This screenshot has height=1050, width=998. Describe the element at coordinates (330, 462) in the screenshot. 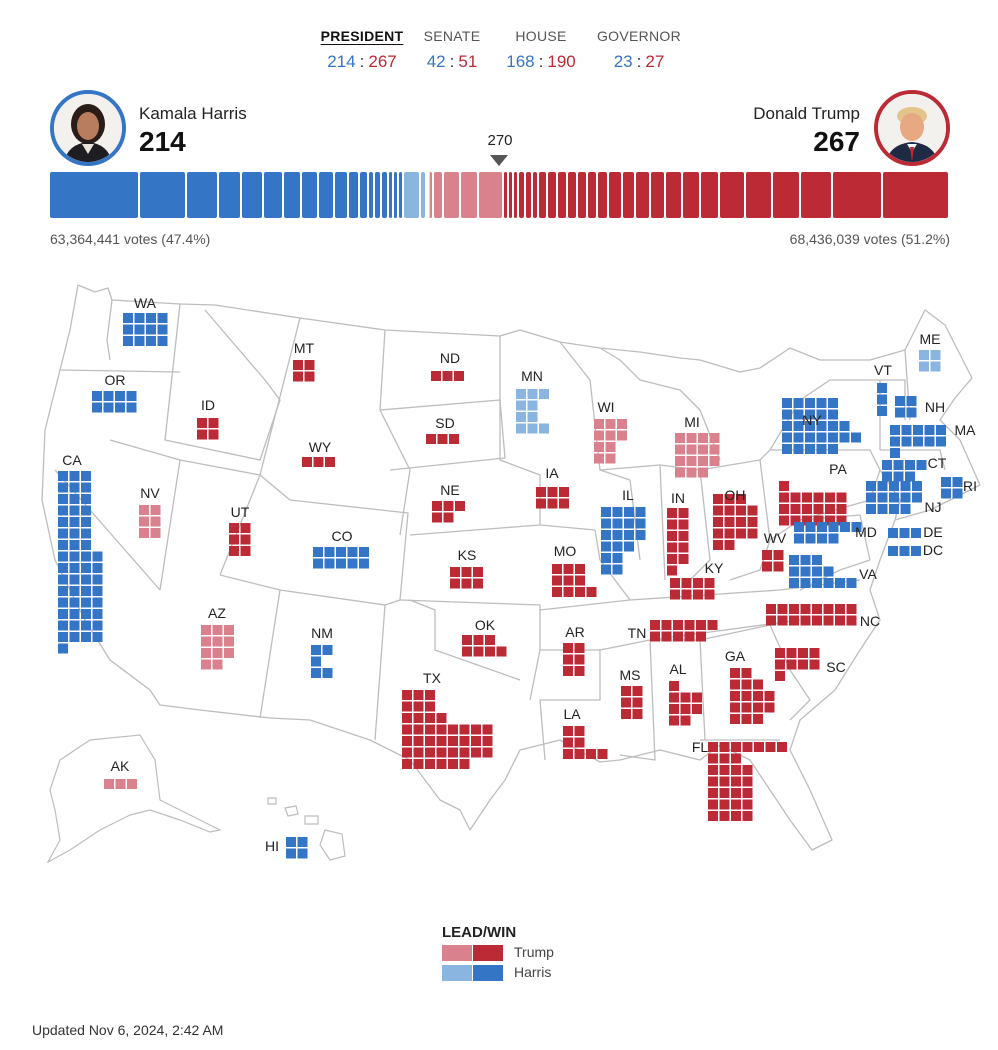

I see `cell-wy` at that location.